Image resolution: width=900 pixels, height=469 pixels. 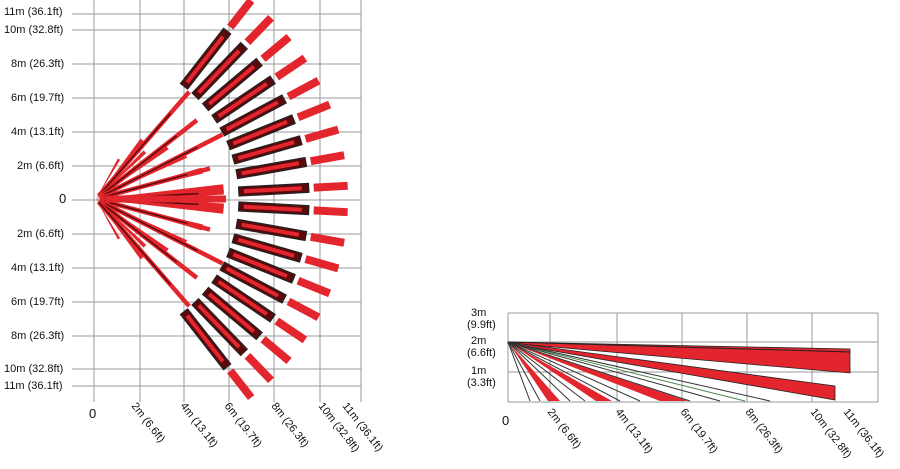 I want to click on top-y-label-zero: 0, so click(x=62, y=198).